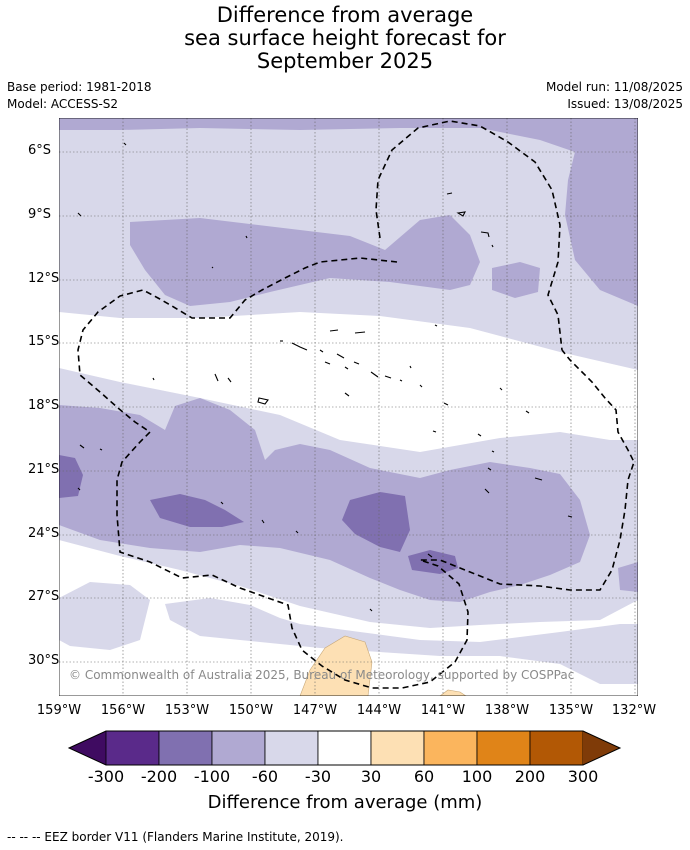 This screenshot has width=690, height=850. I want to click on anomaly-region-southwest, so click(104, 616).